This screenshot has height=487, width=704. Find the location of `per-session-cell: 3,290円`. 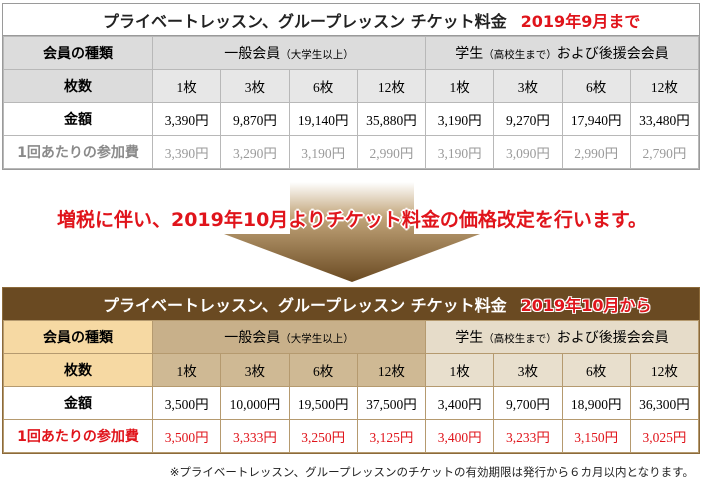

per-session-cell: 3,290円 is located at coordinates (255, 152).